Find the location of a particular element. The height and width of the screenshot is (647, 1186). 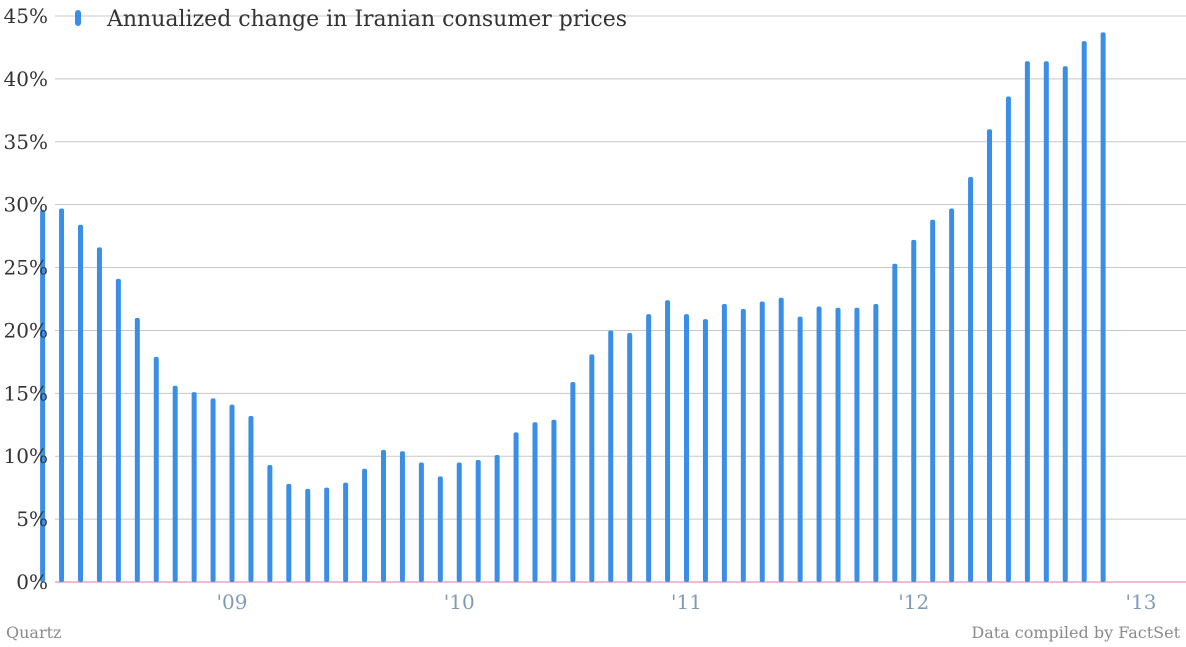

footer-credit: Quartz is located at coordinates (34, 632).